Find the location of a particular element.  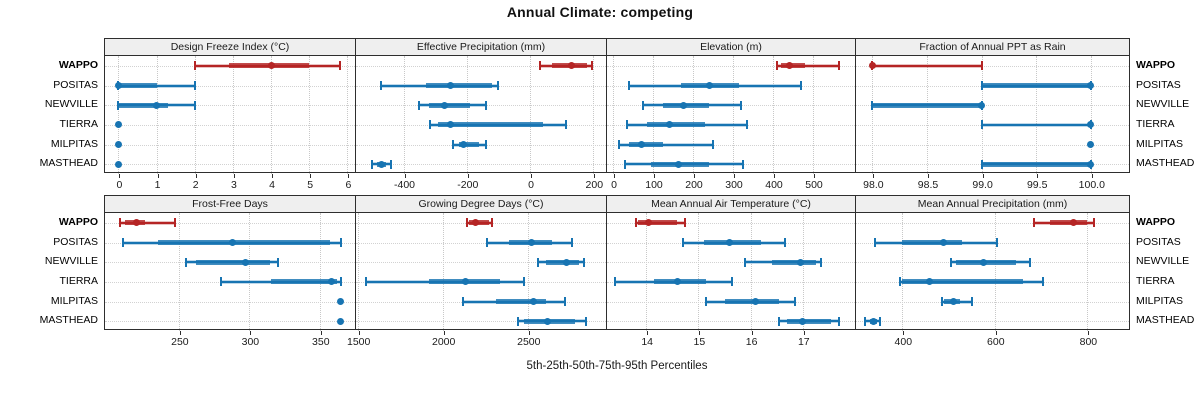

panel-strip: Effective Precipitation (mm) is located at coordinates (481, 47).